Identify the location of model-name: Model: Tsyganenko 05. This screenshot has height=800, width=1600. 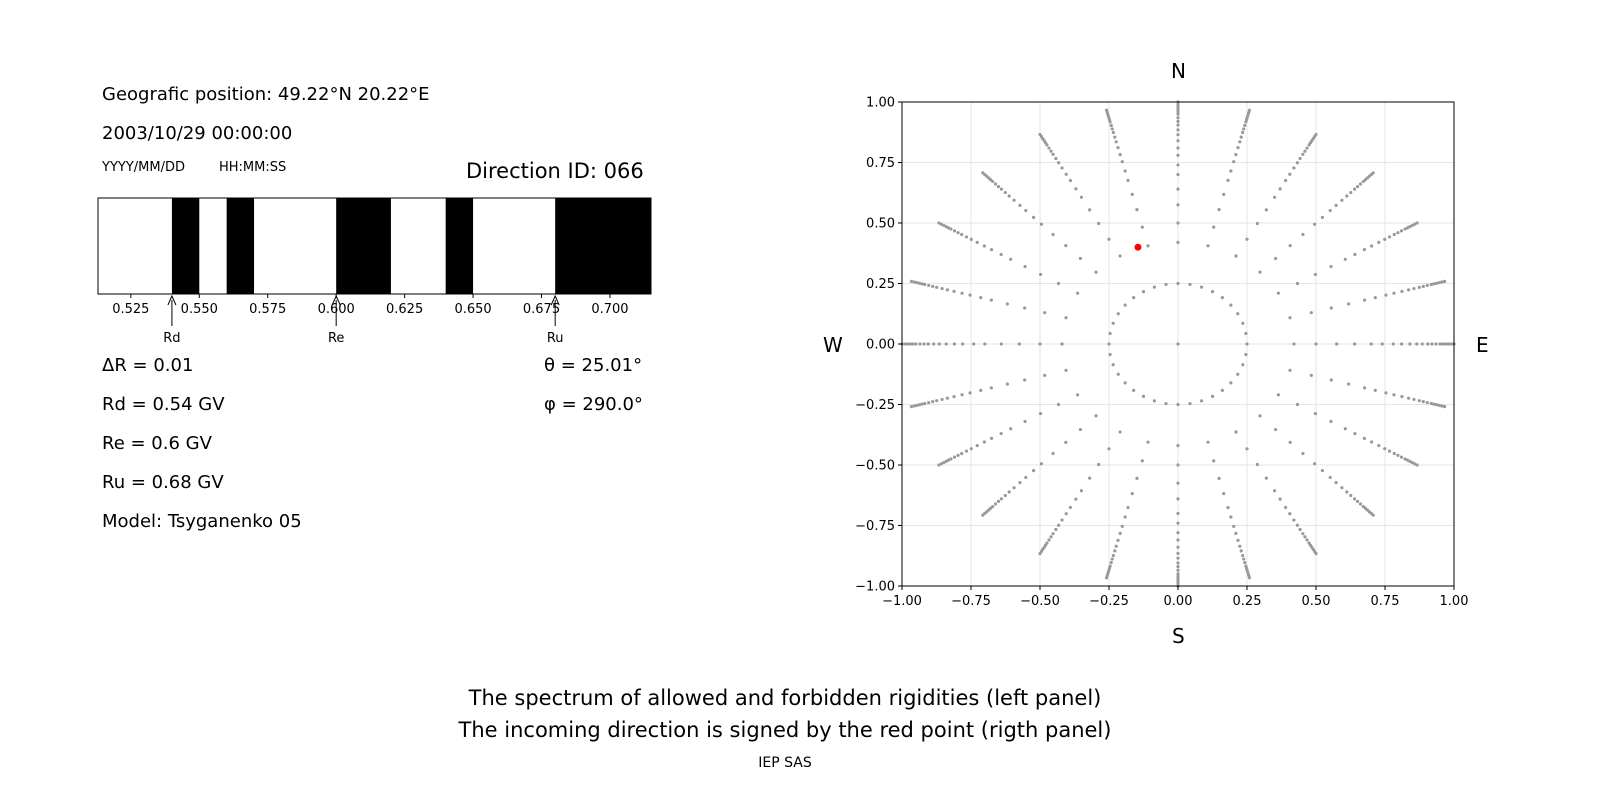
(202, 521).